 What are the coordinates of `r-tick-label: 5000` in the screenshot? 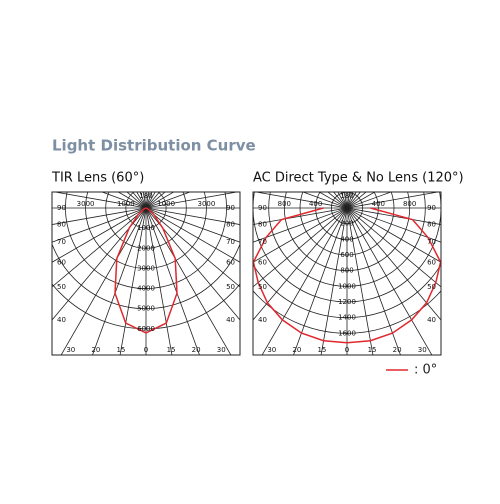 It's located at (146, 309).